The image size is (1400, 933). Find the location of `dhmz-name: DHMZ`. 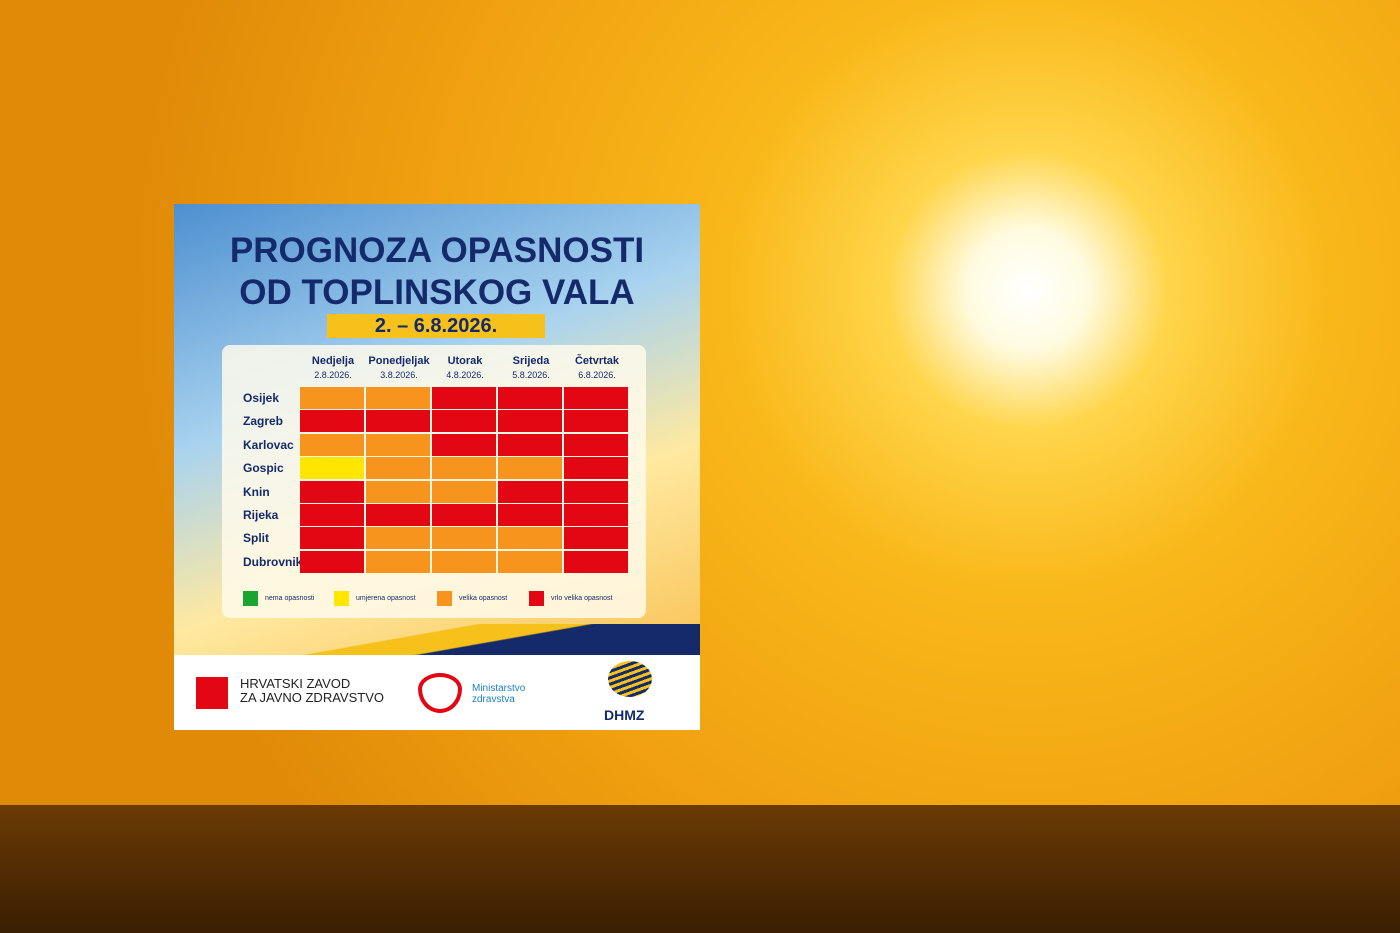

dhmz-name: DHMZ is located at coordinates (624, 715).